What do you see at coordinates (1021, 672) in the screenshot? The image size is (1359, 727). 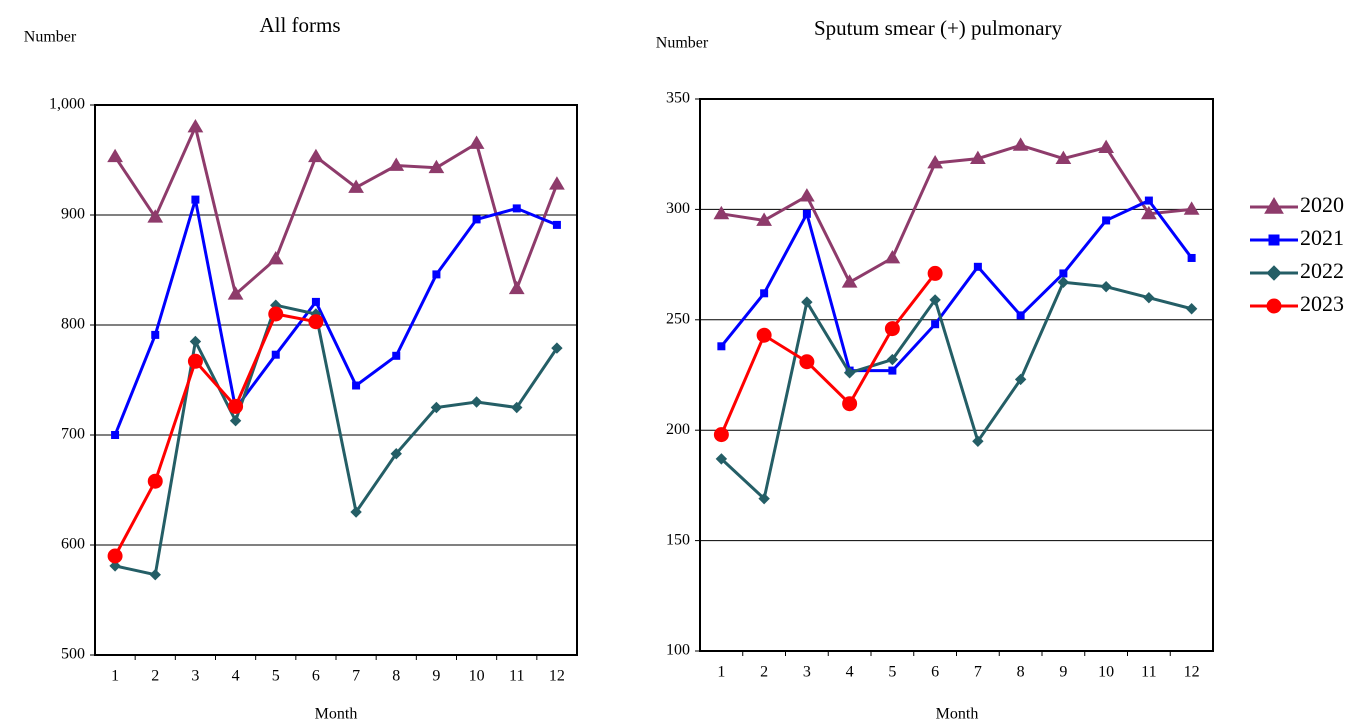 I see `x-tick-label: 8` at bounding box center [1021, 672].